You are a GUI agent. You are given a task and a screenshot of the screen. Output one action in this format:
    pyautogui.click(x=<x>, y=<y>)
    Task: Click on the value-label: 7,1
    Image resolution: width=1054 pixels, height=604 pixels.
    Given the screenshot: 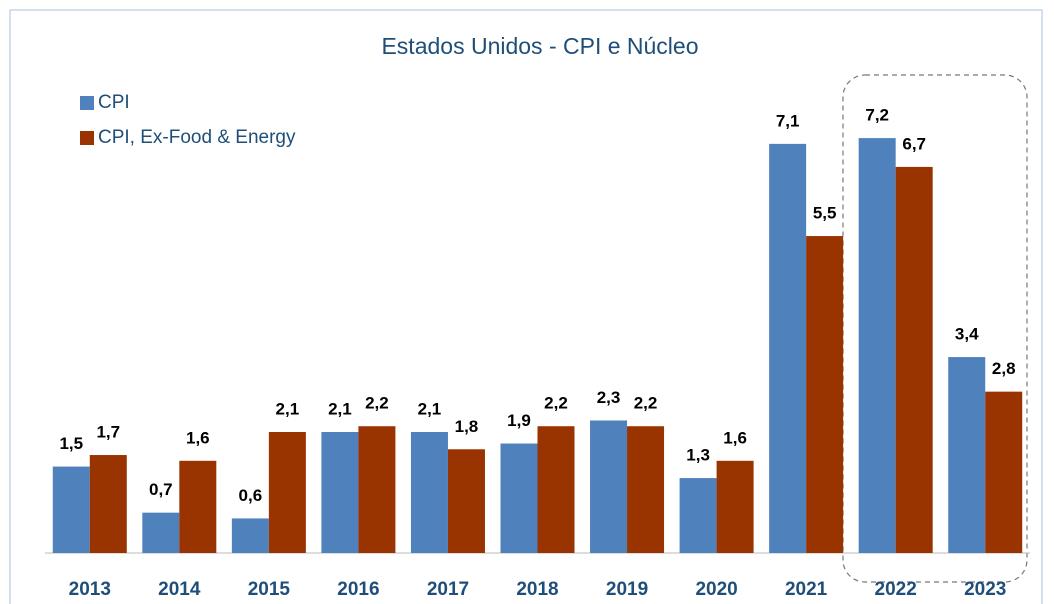 What is the action you would take?
    pyautogui.click(x=788, y=120)
    